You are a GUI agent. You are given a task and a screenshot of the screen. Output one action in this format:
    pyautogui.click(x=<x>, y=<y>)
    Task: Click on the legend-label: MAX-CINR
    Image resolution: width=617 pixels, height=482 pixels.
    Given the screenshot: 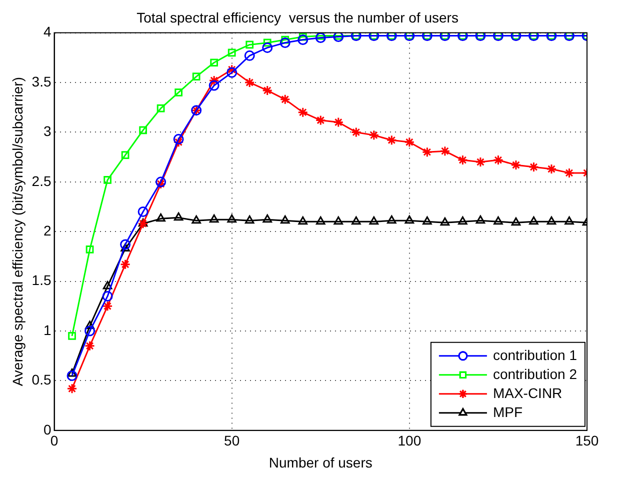 What is the action you would take?
    pyautogui.click(x=527, y=392)
    